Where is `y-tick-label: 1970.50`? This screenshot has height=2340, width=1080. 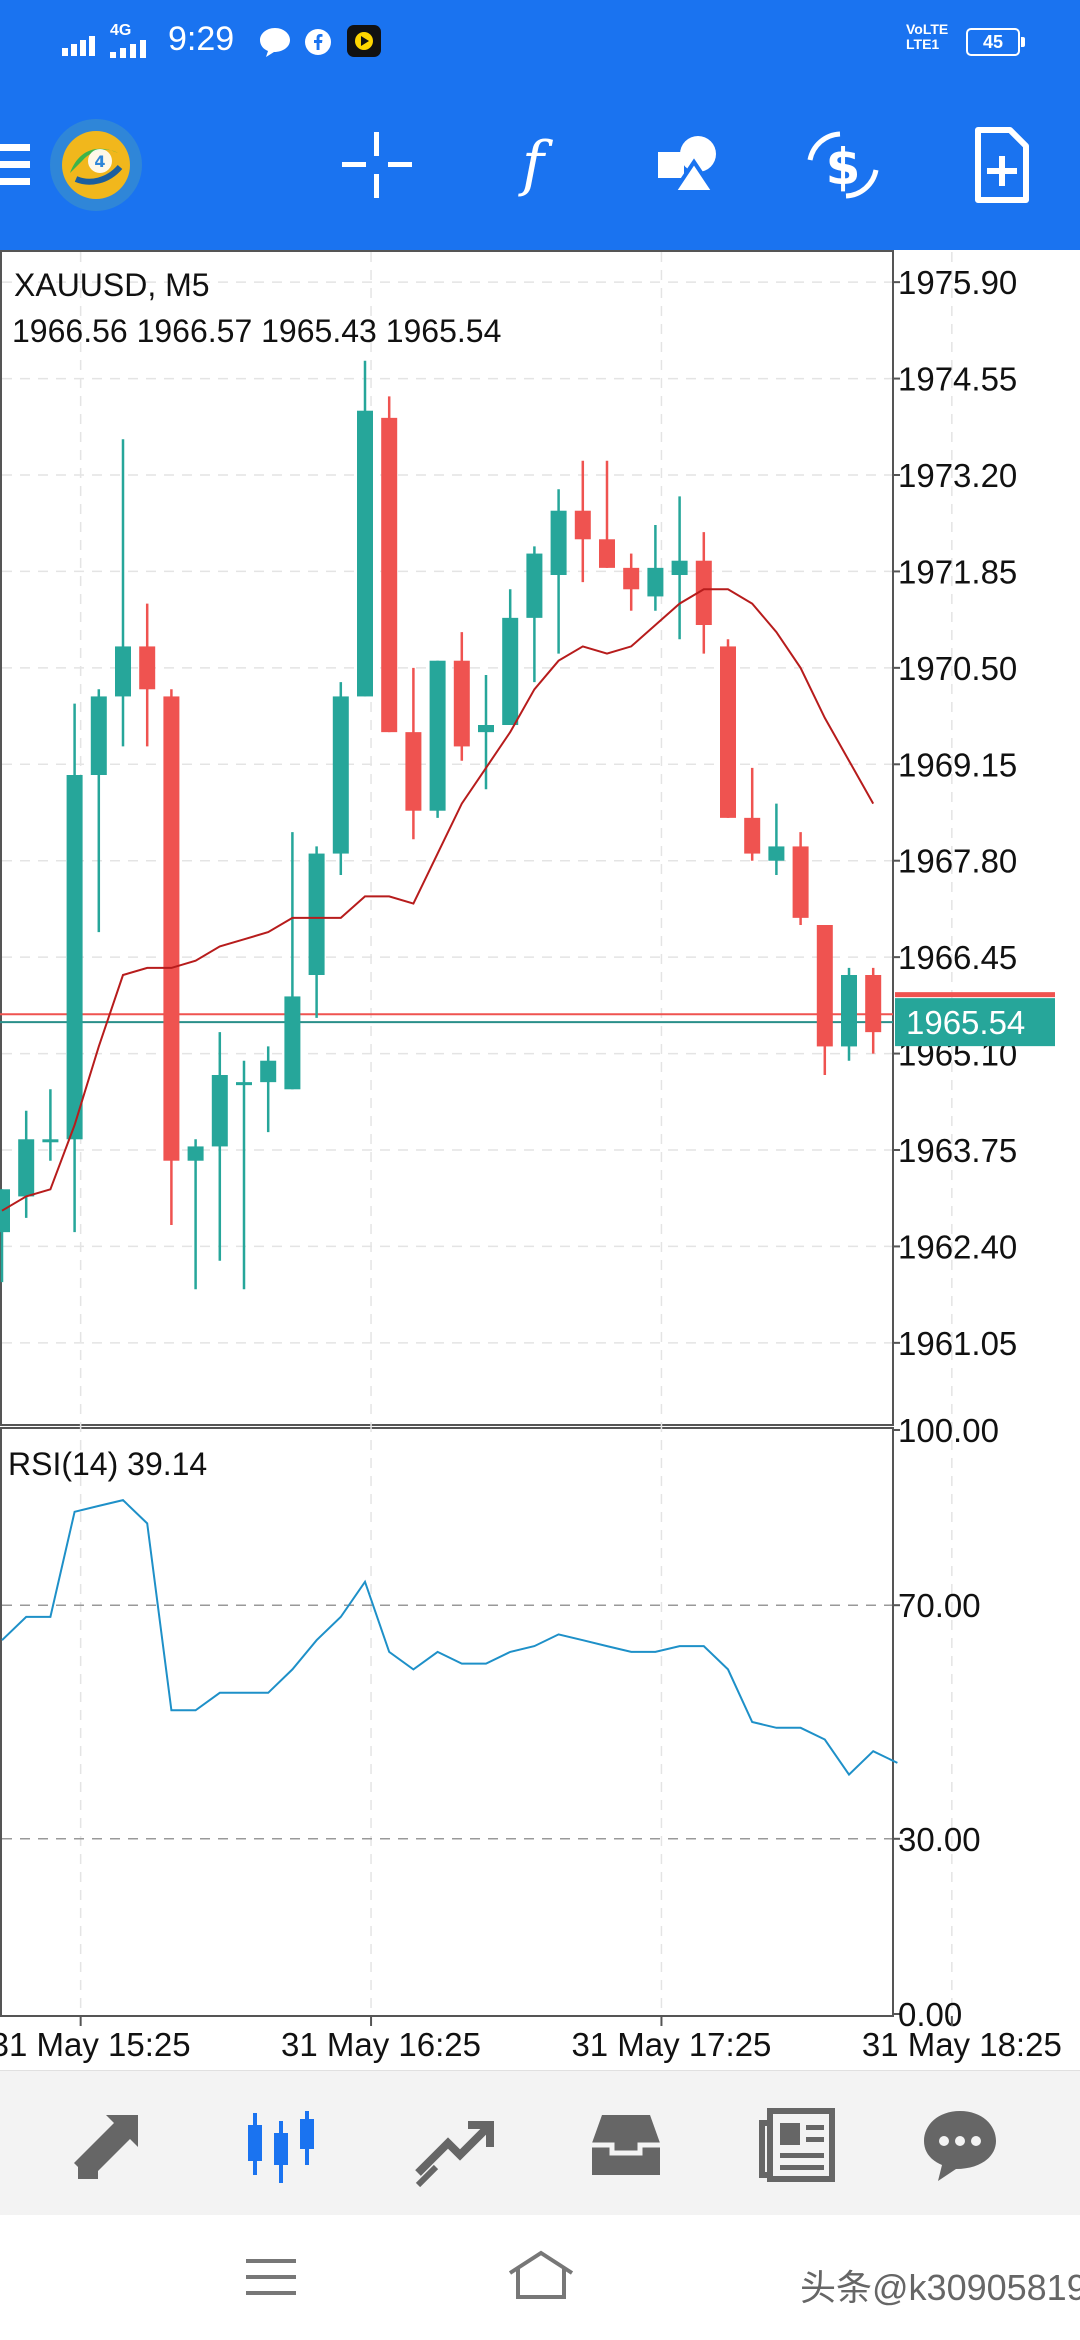 y-tick-label: 1970.50 is located at coordinates (957, 668).